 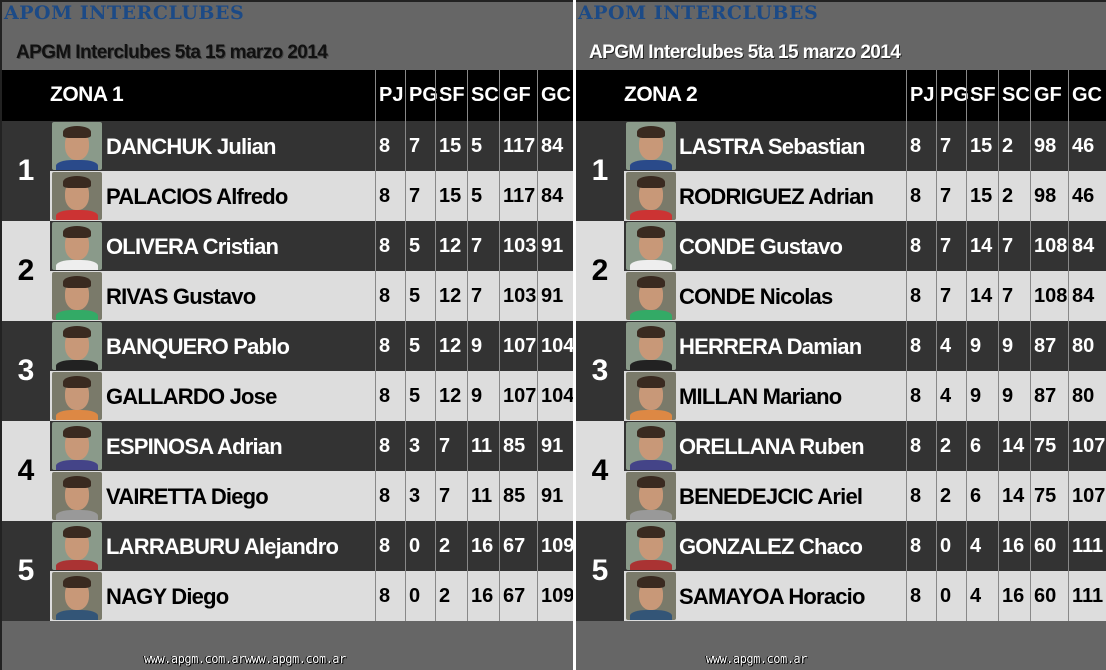 What do you see at coordinates (518, 196) in the screenshot?
I see `stat-gf: 117` at bounding box center [518, 196].